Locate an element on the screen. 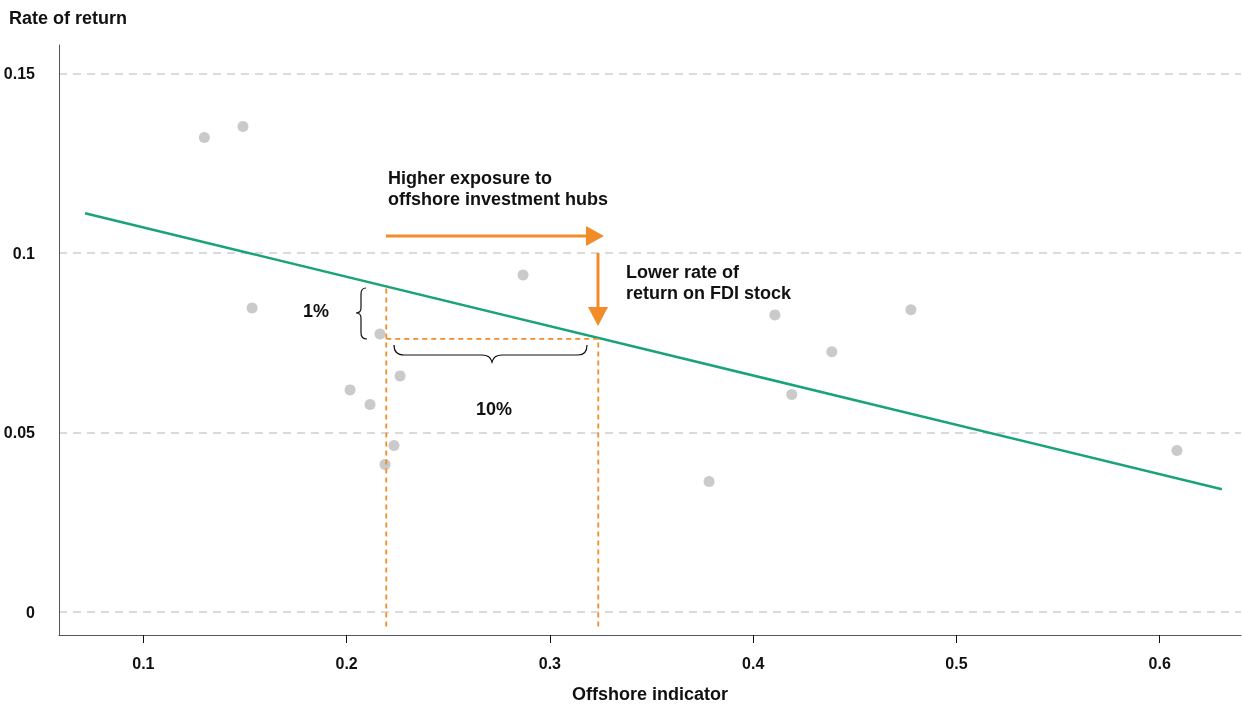 The height and width of the screenshot is (708, 1242). y-tick-label: 0.15 is located at coordinates (19, 74).